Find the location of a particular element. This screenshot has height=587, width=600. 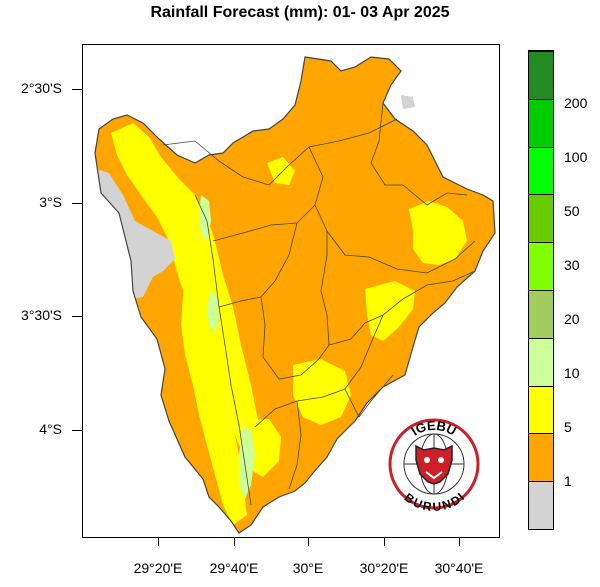

legend-label-1: 1 is located at coordinates (568, 481).